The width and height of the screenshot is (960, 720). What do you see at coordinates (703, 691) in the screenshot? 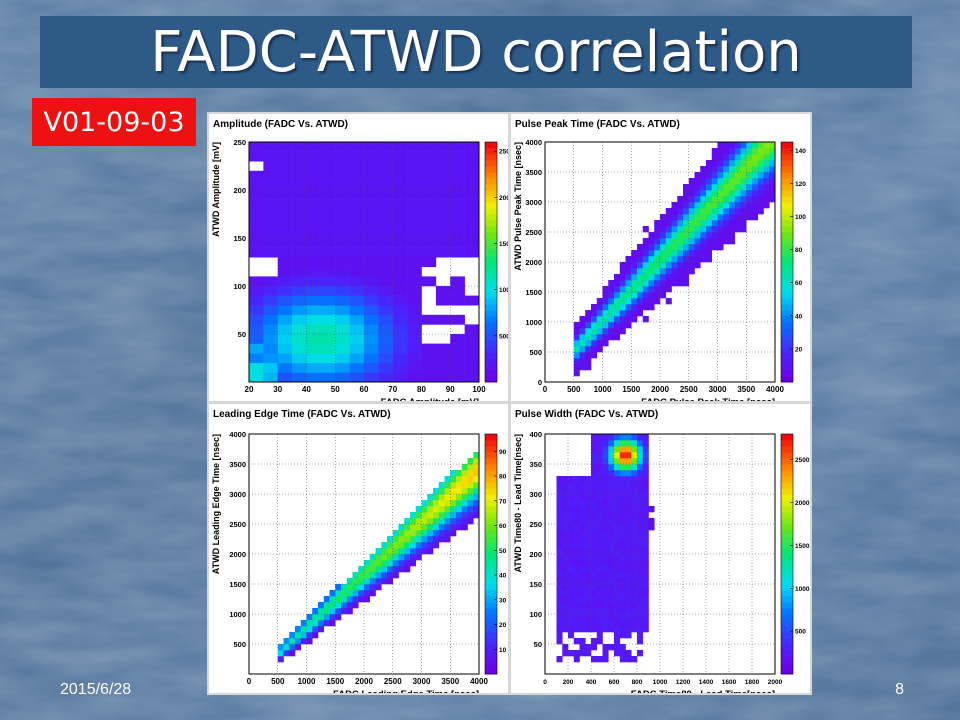
I see `x-axis-label: FADC Time80 - Lead Time[nsec]` at bounding box center [703, 691].